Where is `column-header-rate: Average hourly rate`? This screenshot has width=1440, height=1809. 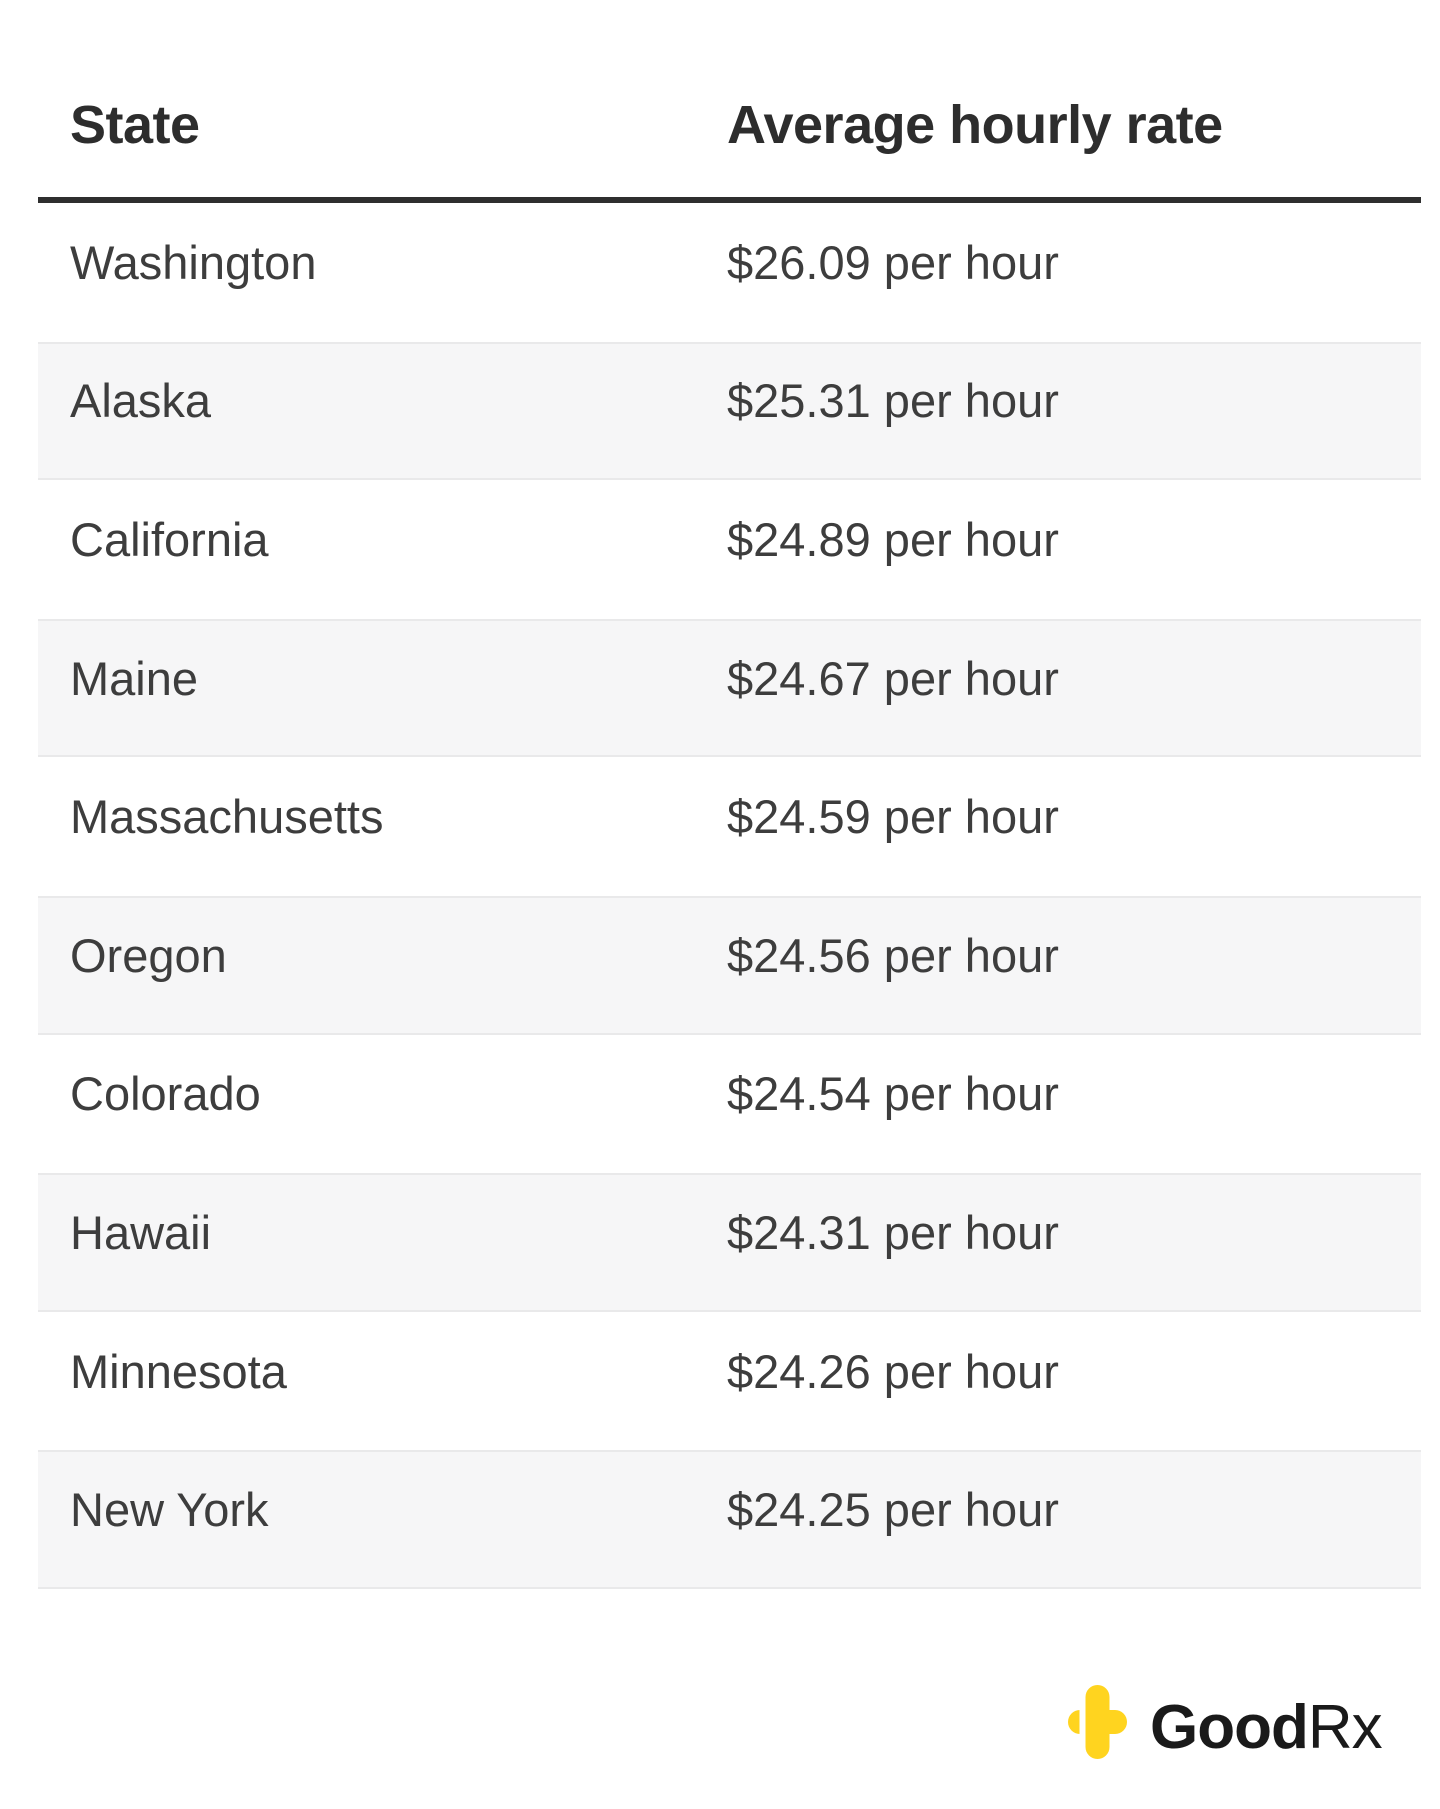 column-header-rate: Average hourly rate is located at coordinates (975, 125).